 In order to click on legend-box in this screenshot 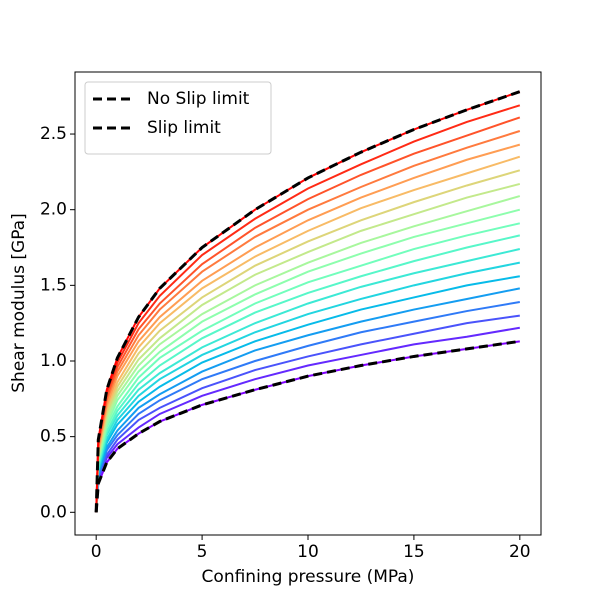, I will do `click(178, 118)`.